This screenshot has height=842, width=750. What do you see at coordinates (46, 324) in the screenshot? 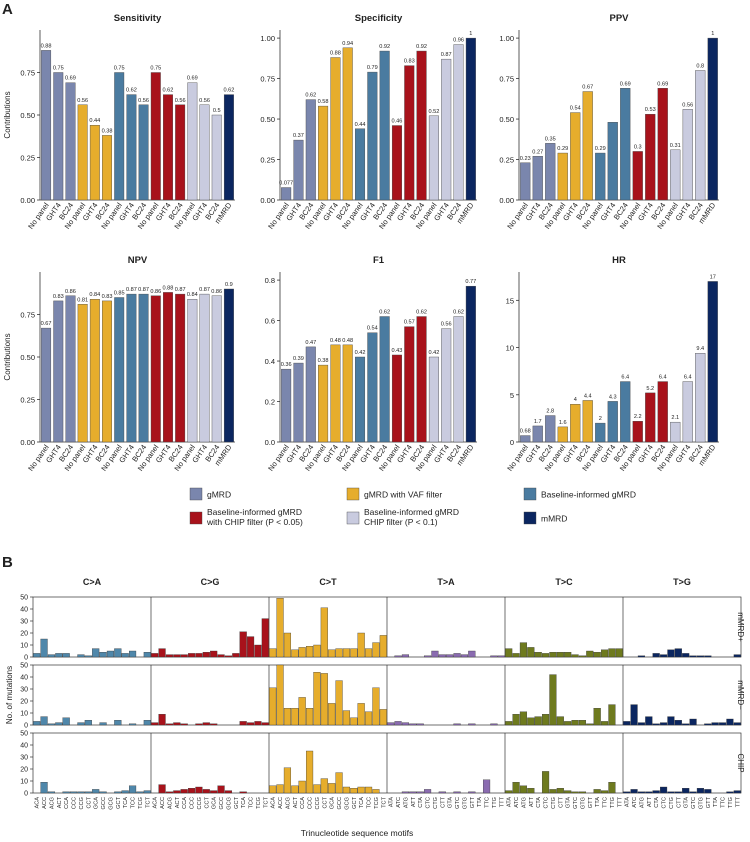
I see `data-label: 0.67` at bounding box center [46, 324].